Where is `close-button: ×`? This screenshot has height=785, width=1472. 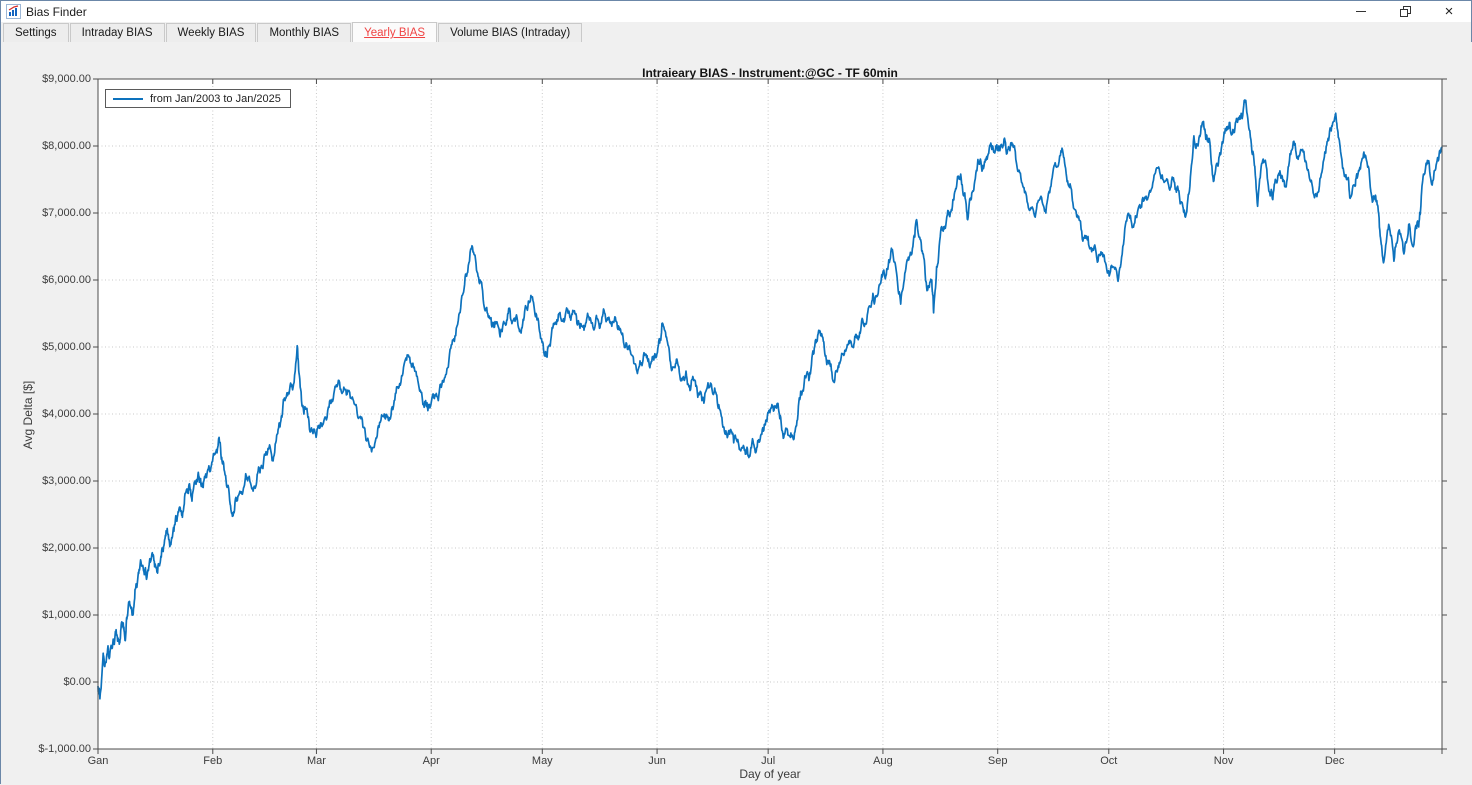 close-button: × is located at coordinates (1449, 11).